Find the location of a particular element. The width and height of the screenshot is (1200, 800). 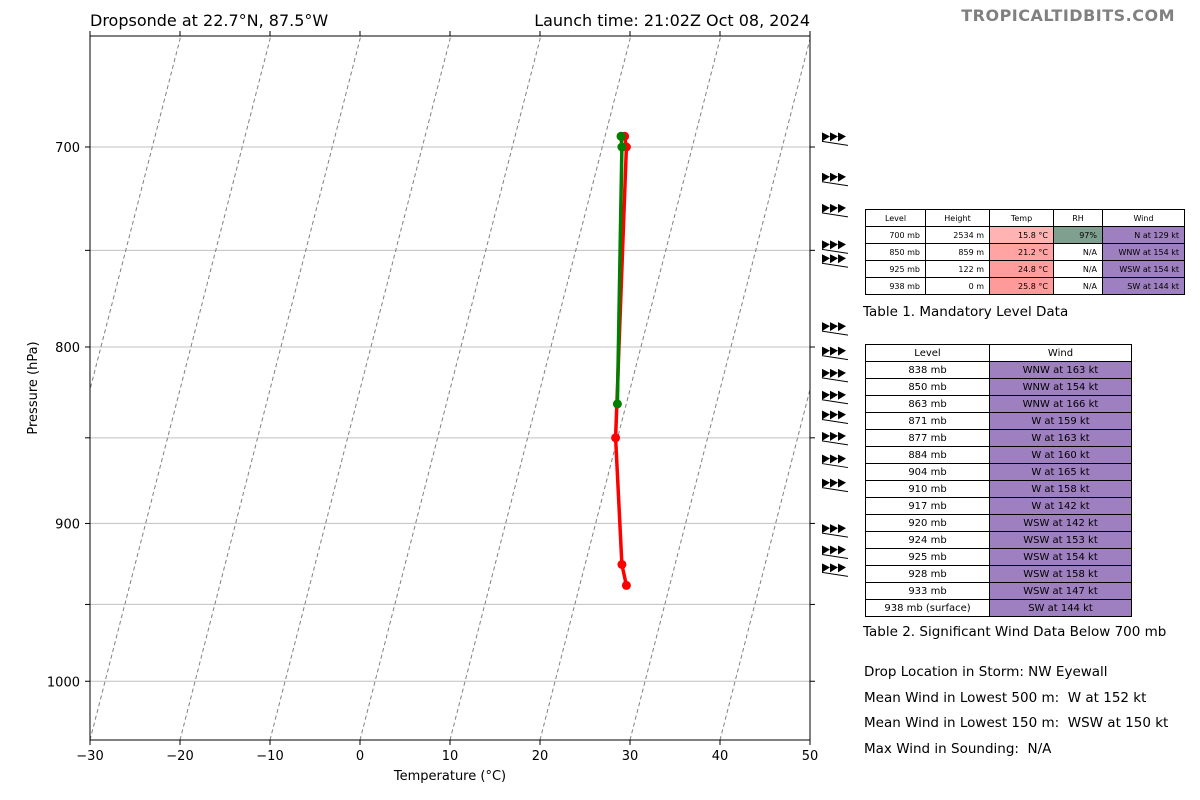

table-cell: 920 mb is located at coordinates (927, 523).